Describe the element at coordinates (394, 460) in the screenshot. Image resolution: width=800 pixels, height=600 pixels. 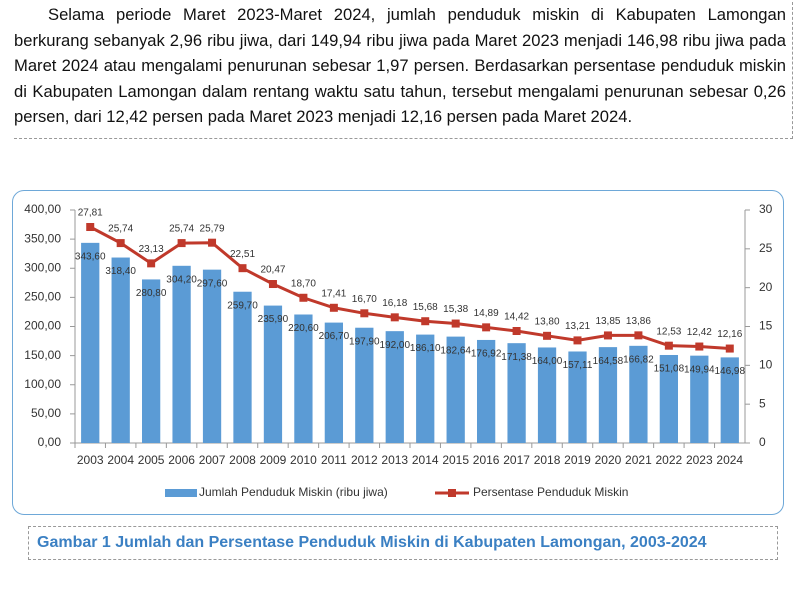
I see `x-tick-label: 2013` at that location.